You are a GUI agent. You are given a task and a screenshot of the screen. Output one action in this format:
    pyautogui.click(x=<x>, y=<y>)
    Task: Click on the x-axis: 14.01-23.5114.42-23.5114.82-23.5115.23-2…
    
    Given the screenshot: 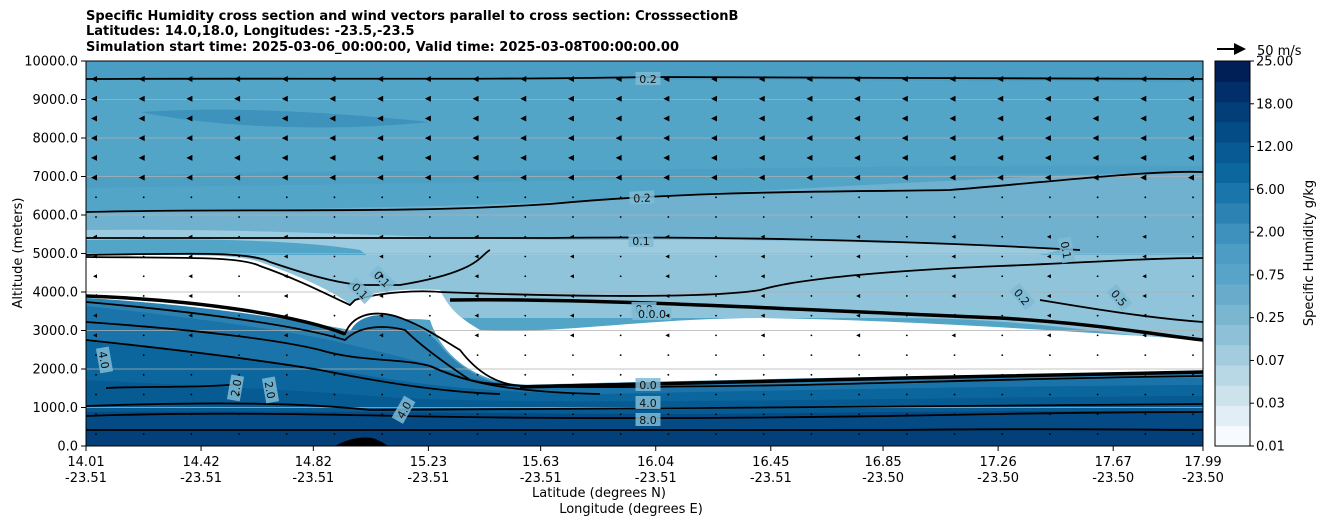 What is the action you would take?
    pyautogui.click(x=644, y=466)
    